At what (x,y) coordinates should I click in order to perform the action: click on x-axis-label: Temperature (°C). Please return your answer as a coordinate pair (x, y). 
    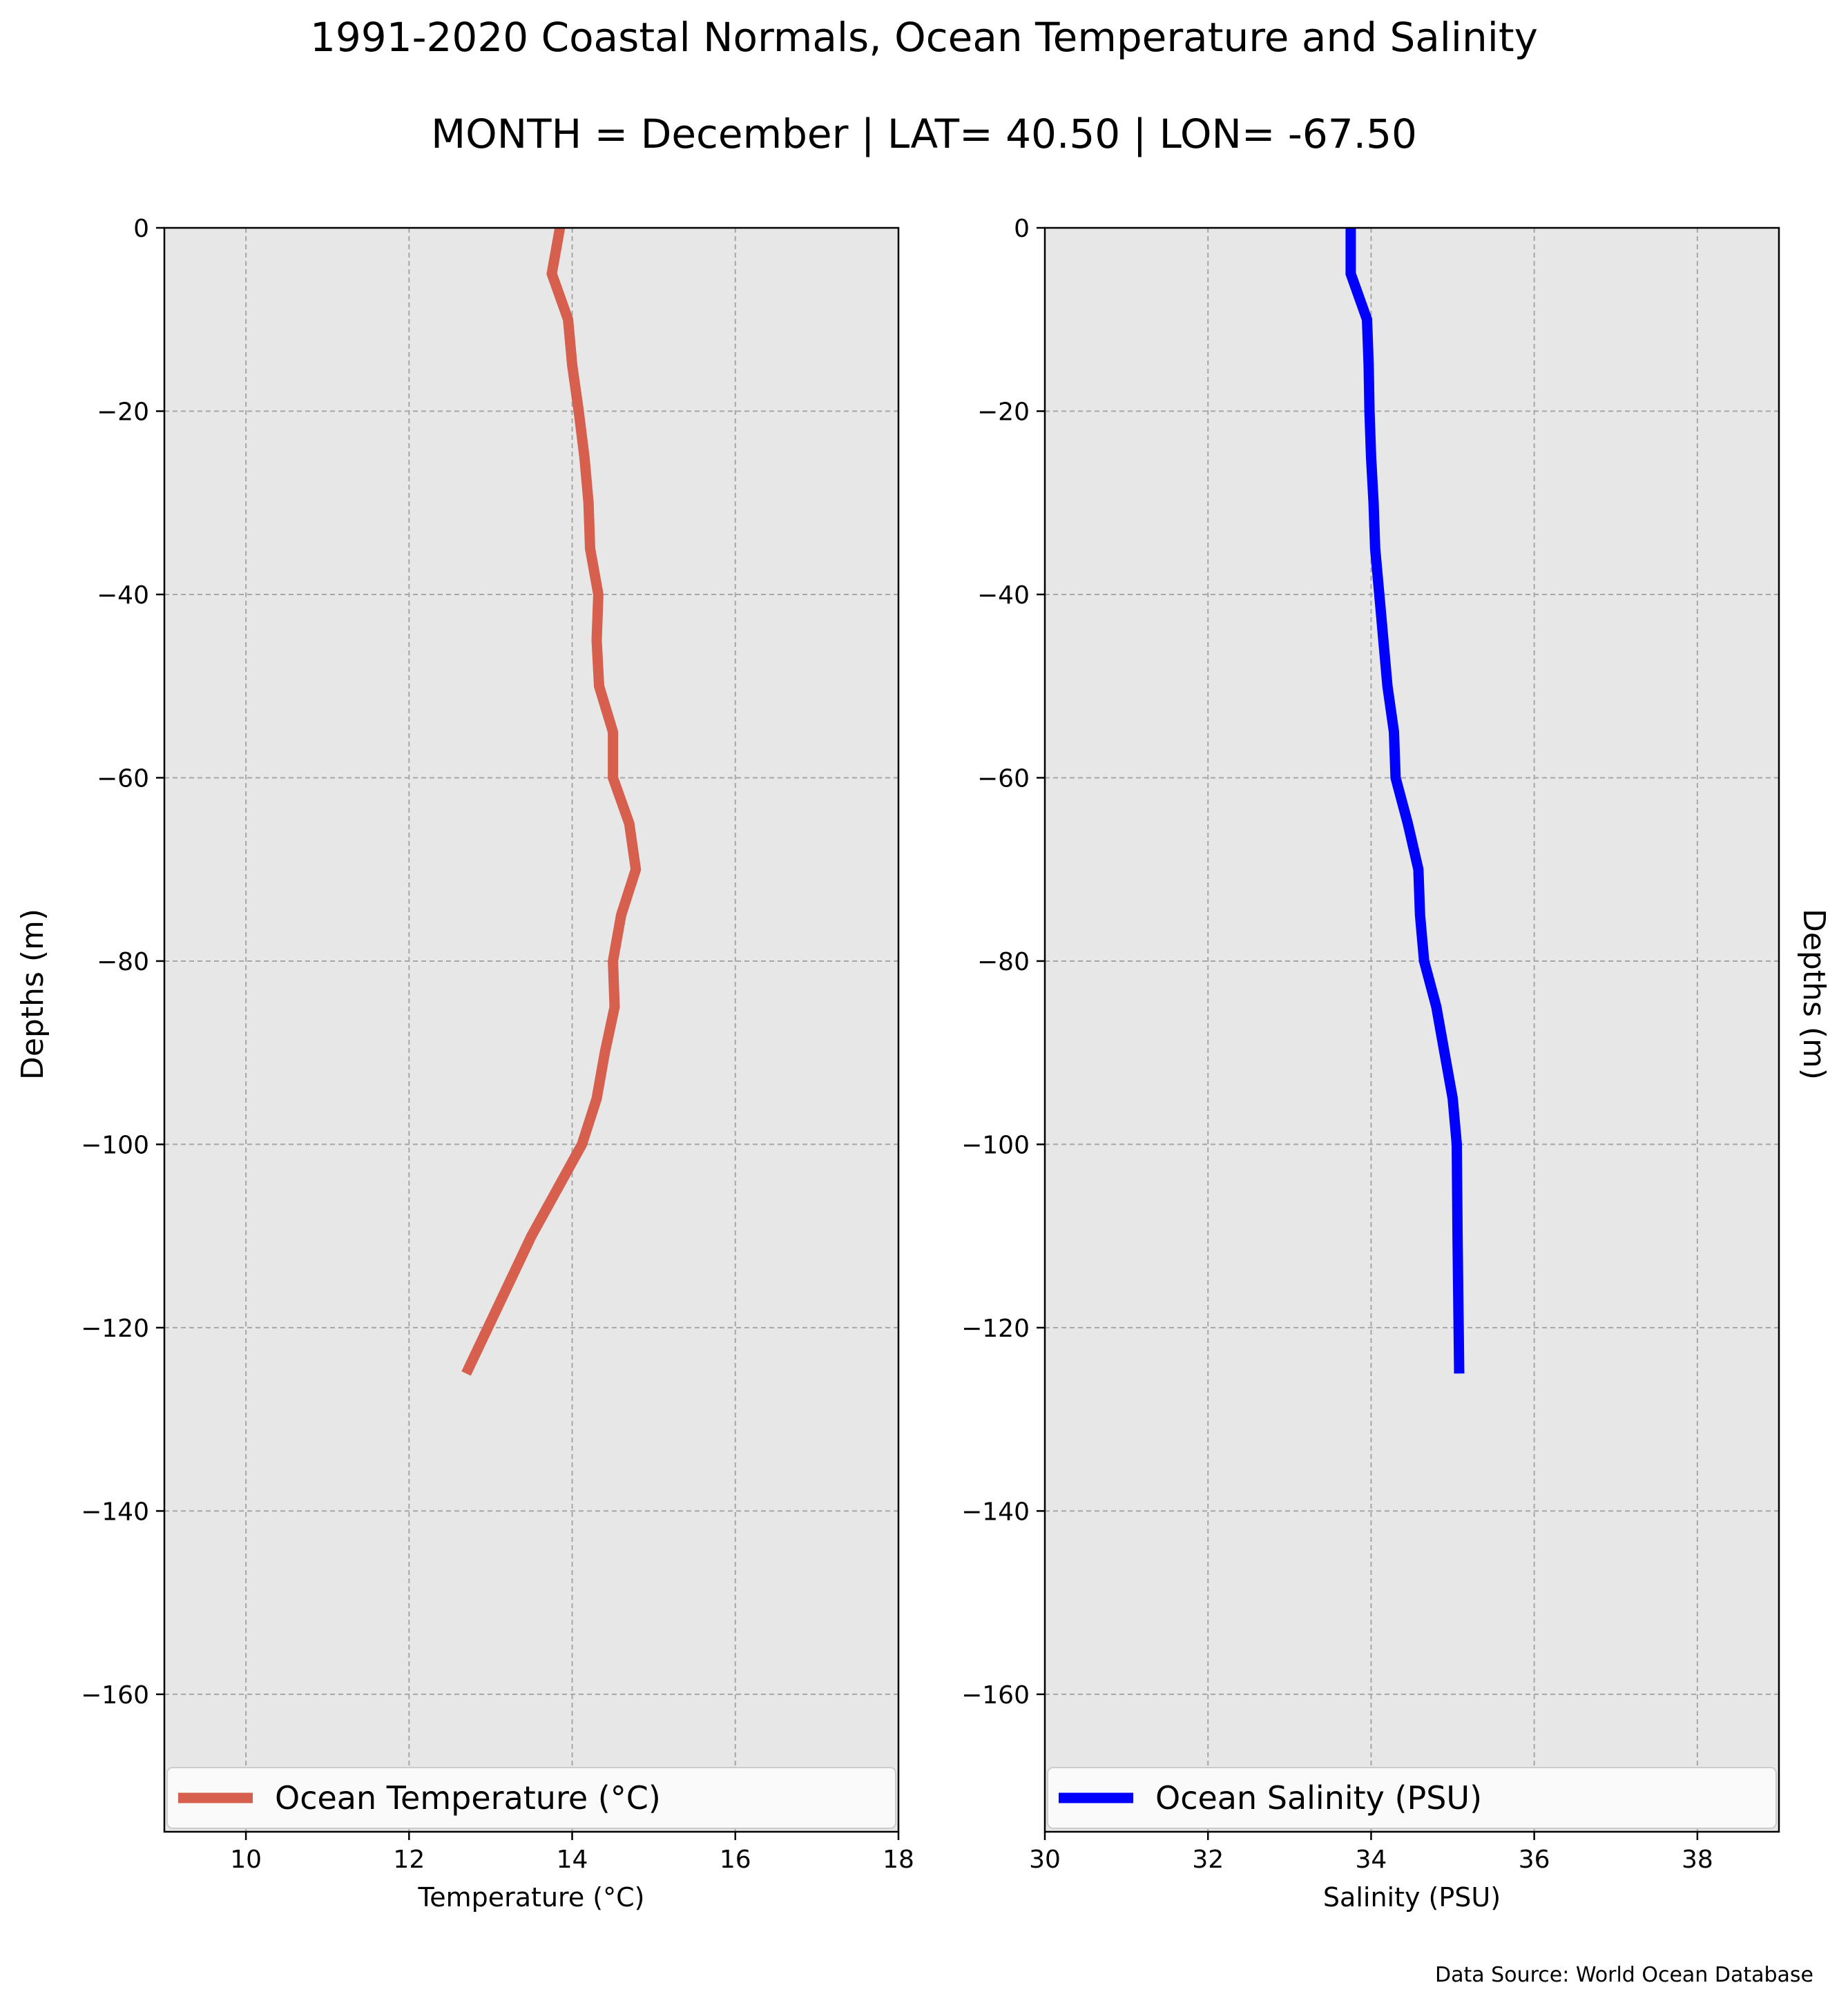
    Looking at the image, I should click on (531, 1897).